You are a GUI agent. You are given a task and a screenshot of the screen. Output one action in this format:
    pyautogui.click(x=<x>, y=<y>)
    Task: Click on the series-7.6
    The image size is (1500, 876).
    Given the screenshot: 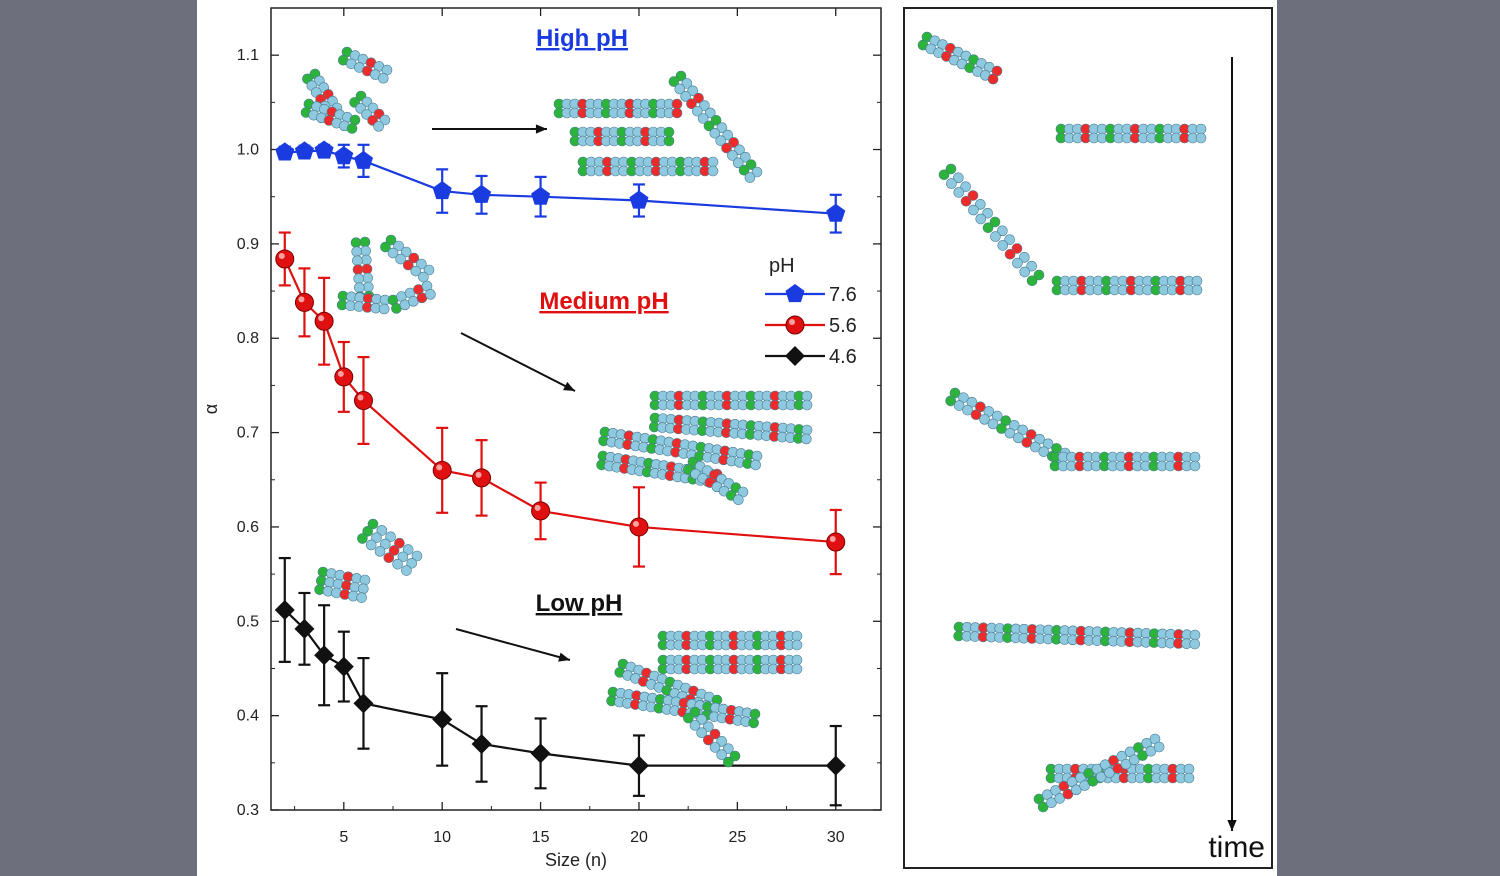 What is the action you would take?
    pyautogui.click(x=560, y=187)
    